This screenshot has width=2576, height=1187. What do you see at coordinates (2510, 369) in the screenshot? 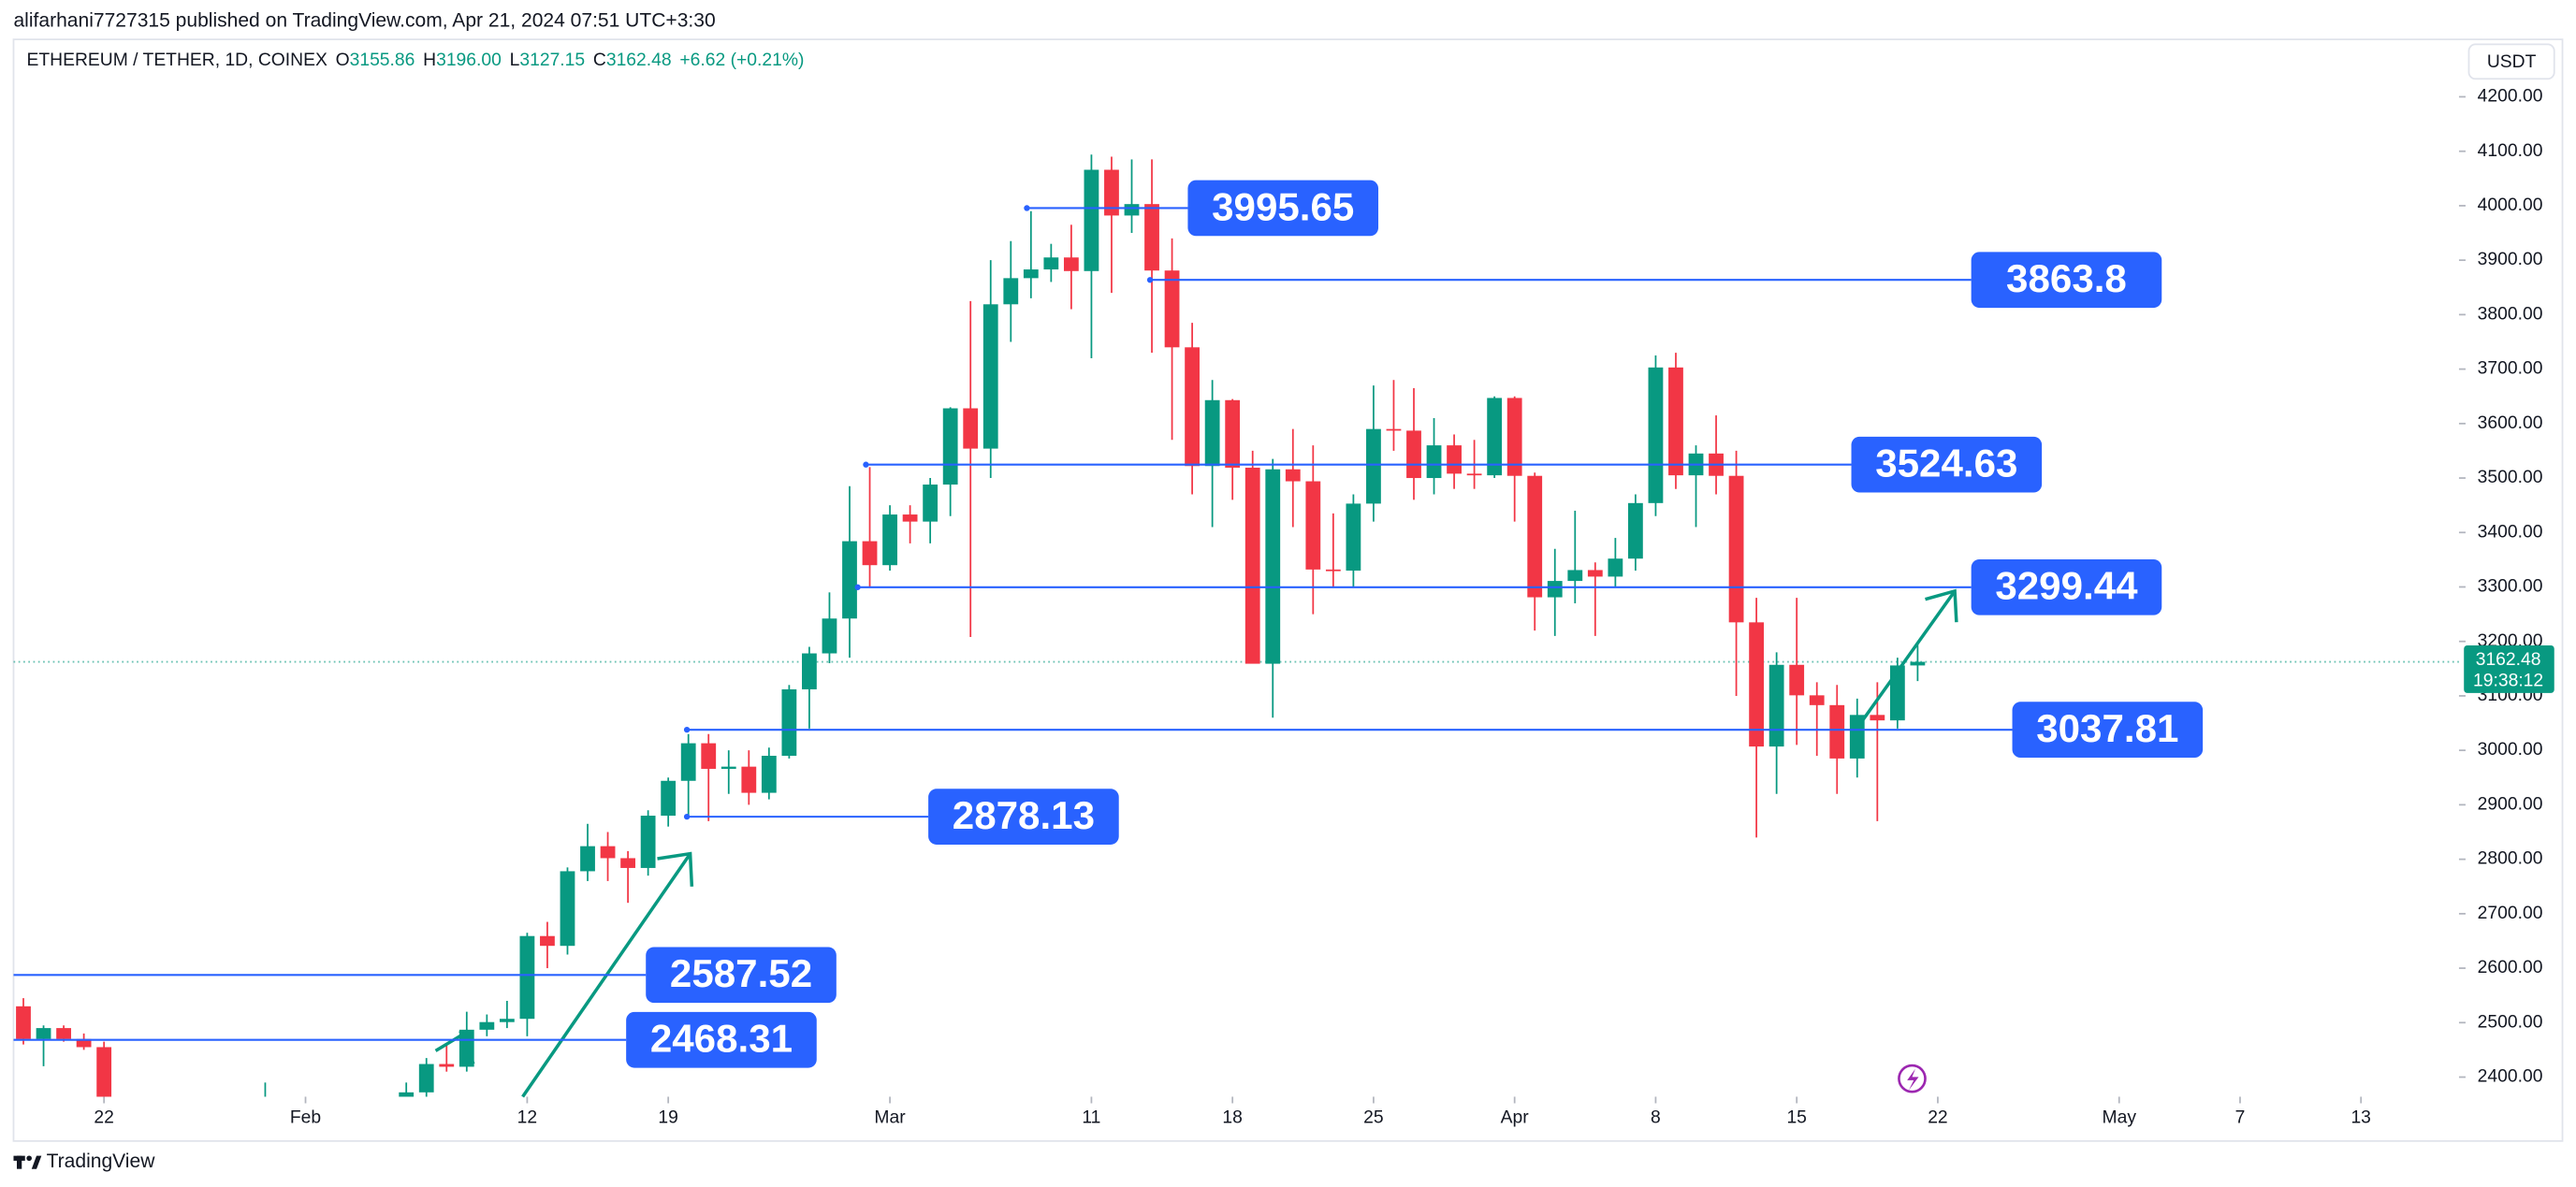
I see `y-tick-label: 3700.00` at bounding box center [2510, 369].